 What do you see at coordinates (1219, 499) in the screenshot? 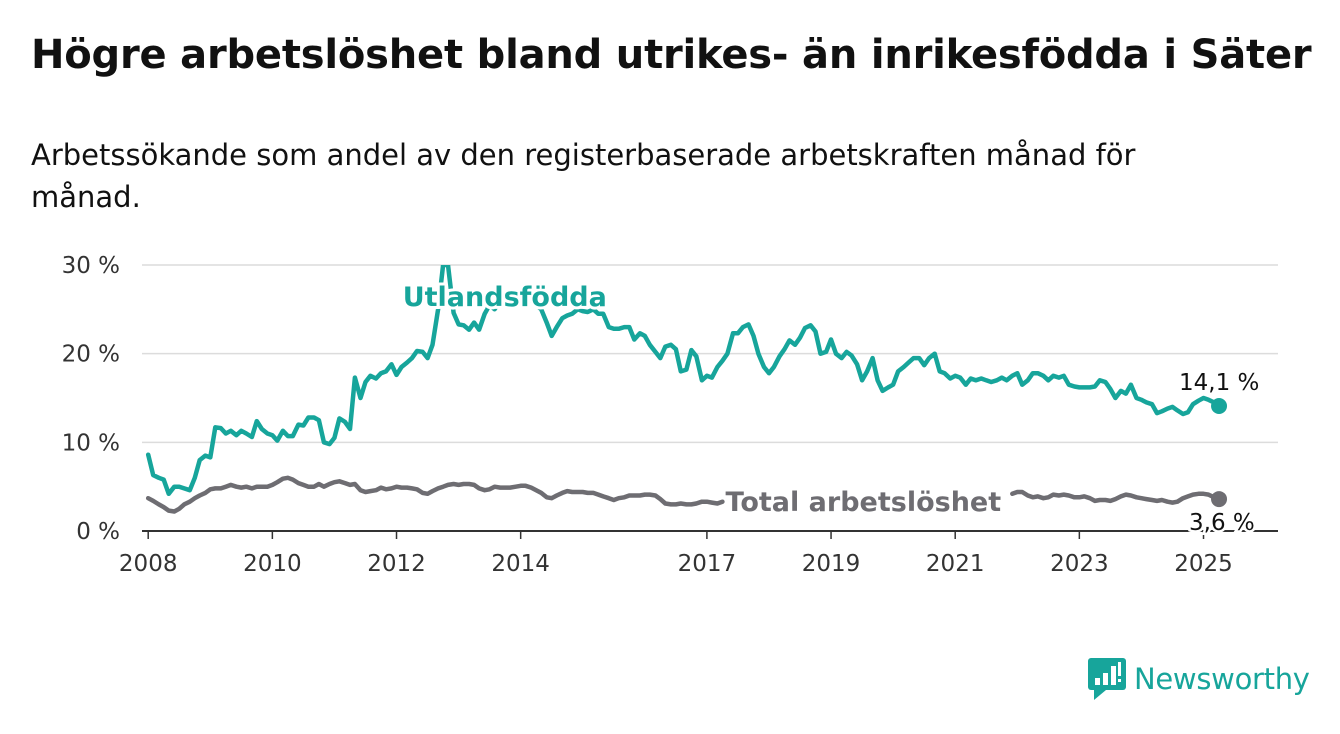
I see `end-point-total` at bounding box center [1219, 499].